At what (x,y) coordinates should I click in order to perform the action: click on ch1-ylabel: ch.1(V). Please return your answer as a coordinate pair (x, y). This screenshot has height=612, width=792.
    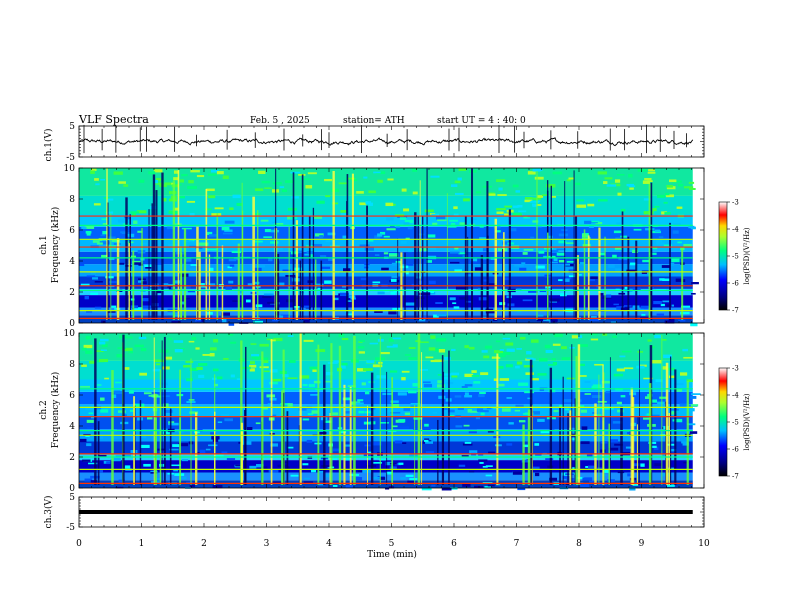
    Looking at the image, I should click on (48, 145).